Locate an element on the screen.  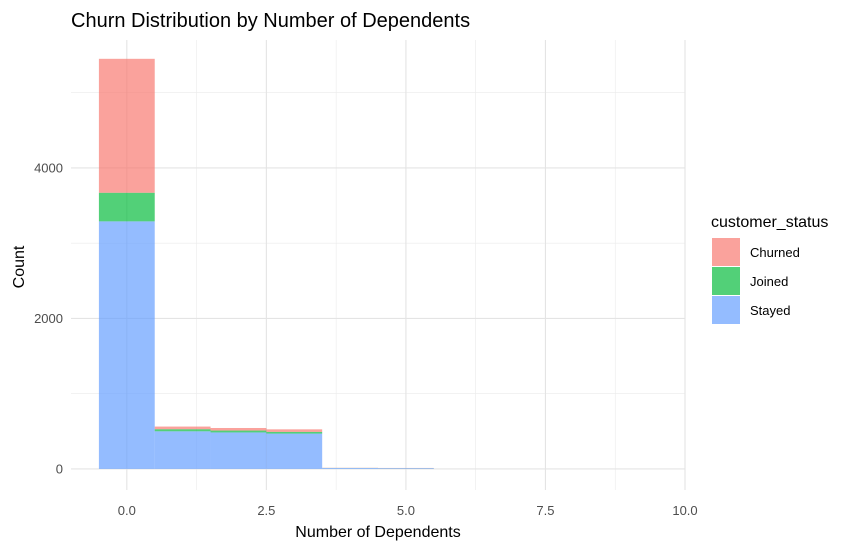
legend-label-stayed: Stayed is located at coordinates (770, 310).